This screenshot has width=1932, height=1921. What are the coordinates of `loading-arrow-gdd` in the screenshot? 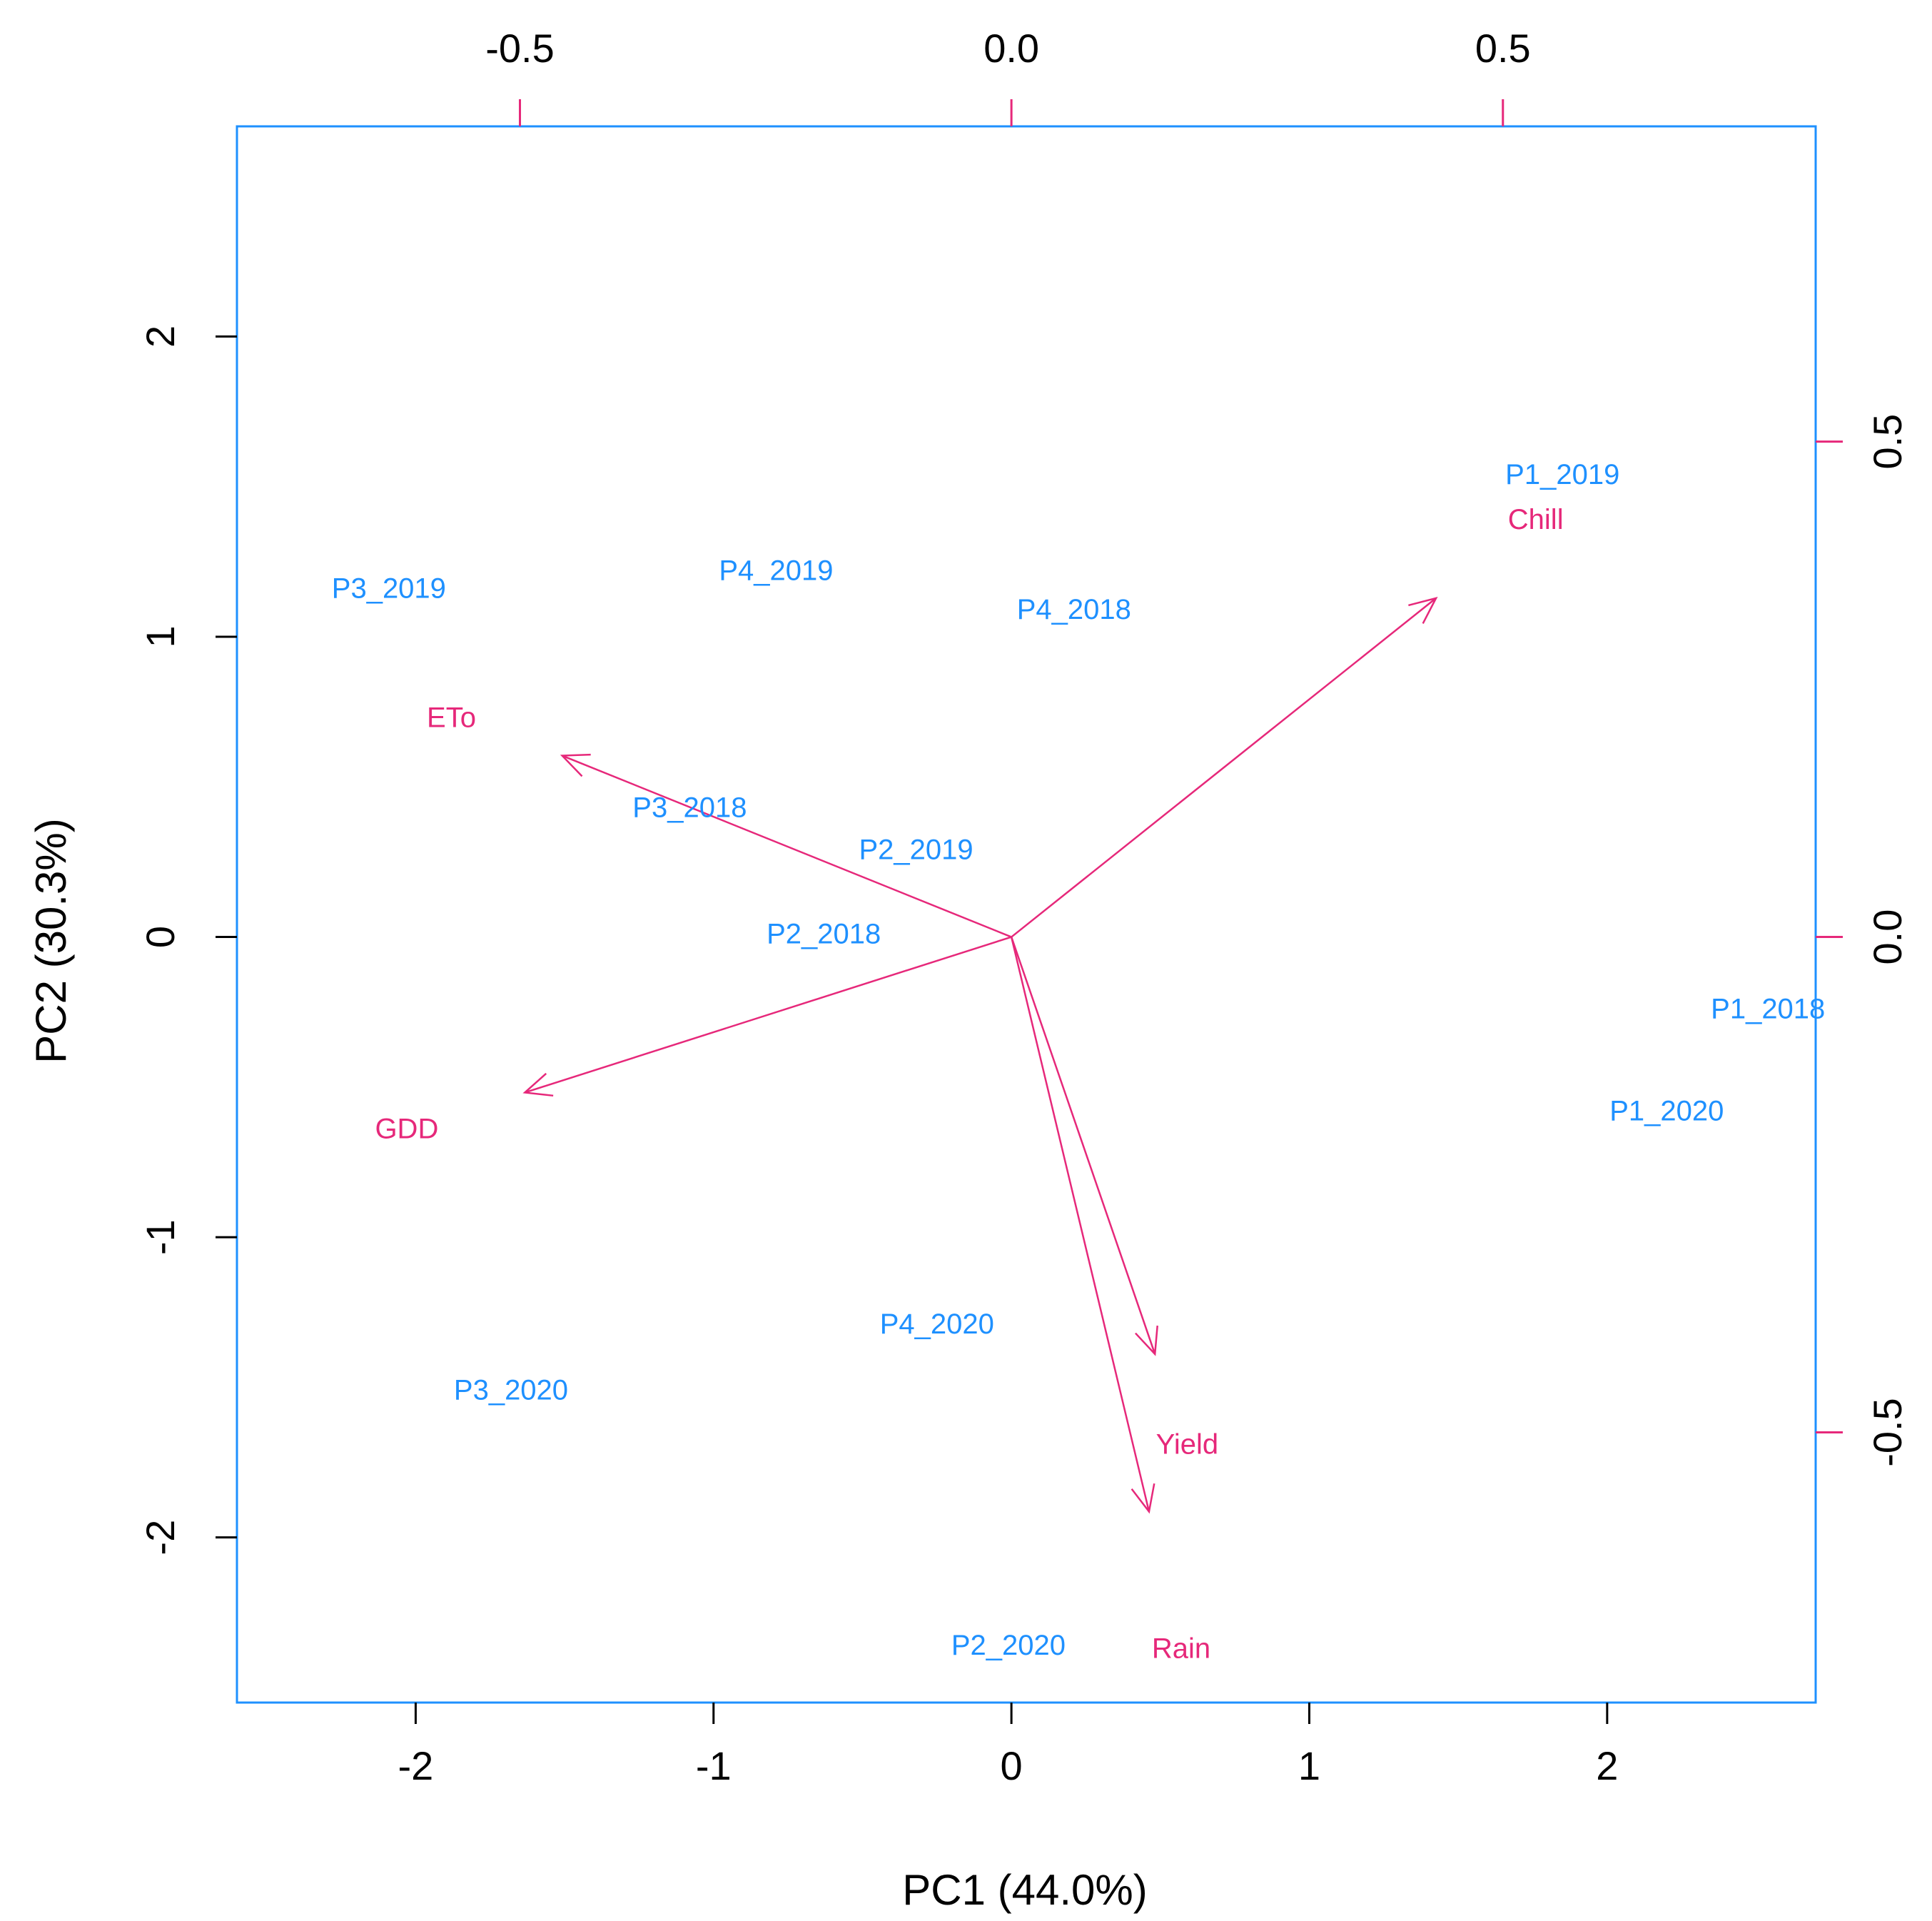 It's located at (767, 1017).